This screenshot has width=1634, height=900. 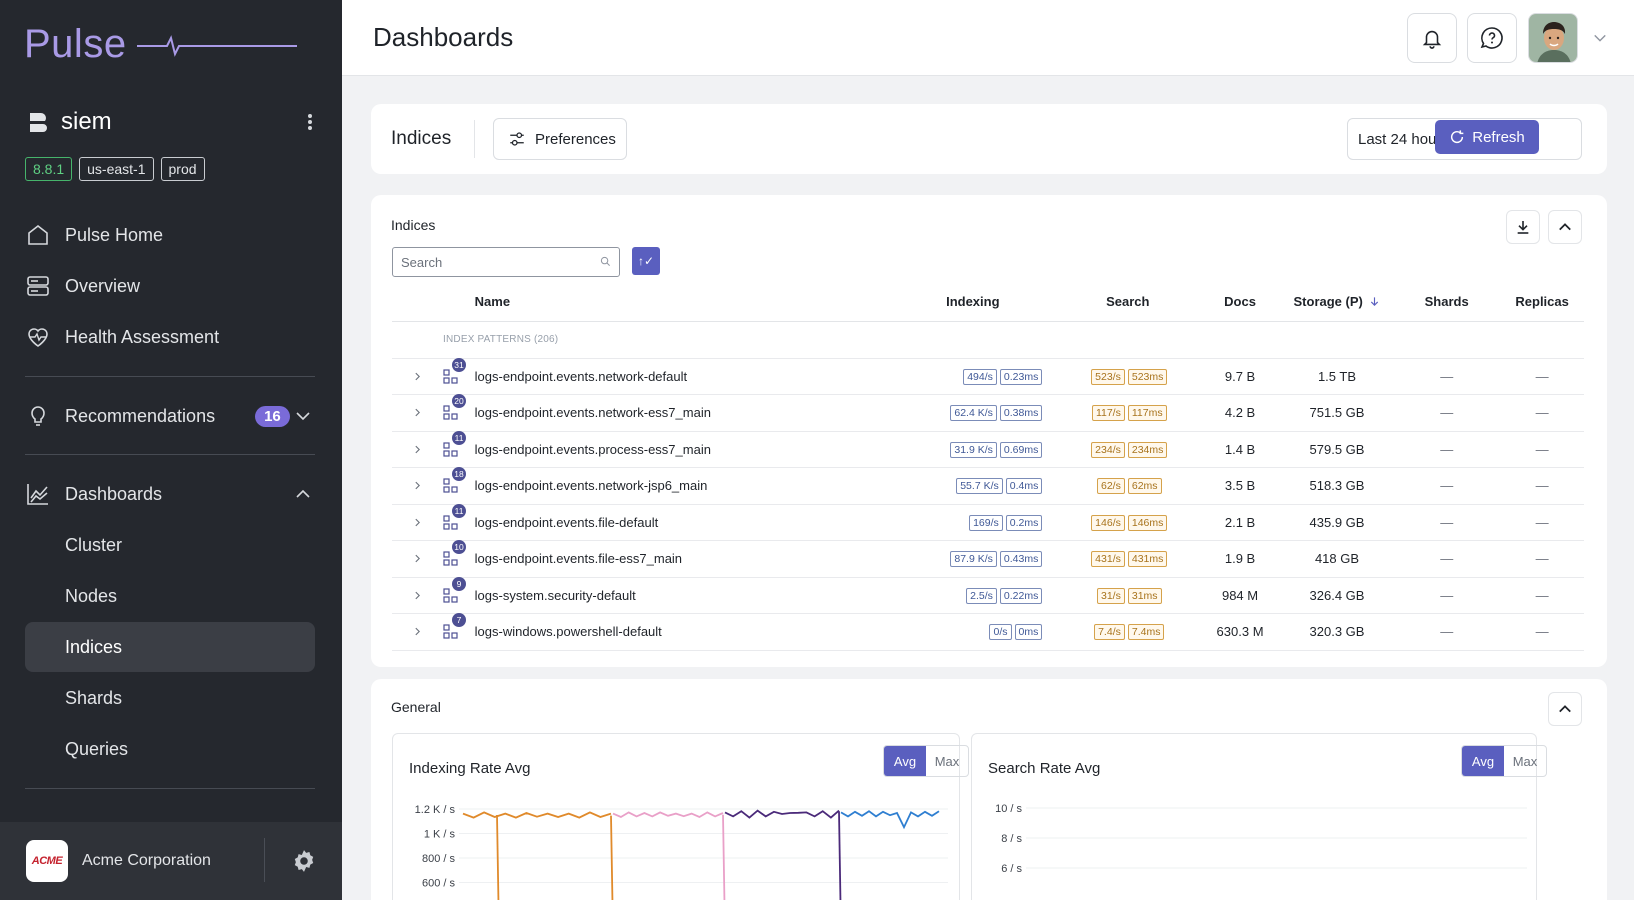 I want to click on header-indexing: Indexing, so click(x=980, y=302).